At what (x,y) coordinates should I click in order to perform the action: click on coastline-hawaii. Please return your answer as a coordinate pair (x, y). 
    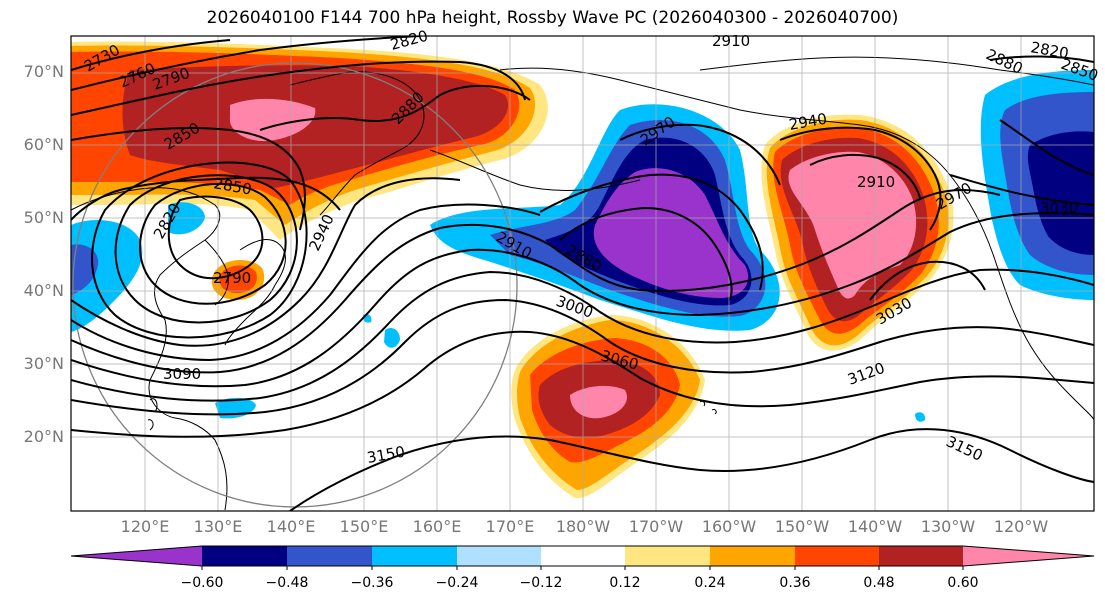
    Looking at the image, I should click on (708, 407).